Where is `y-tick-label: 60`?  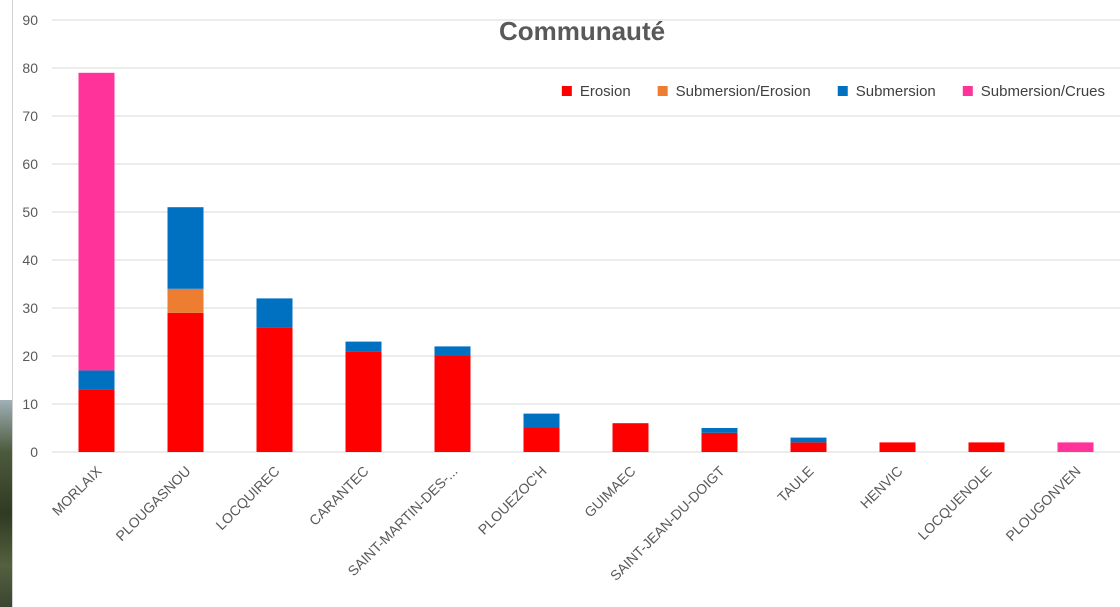 y-tick-label: 60 is located at coordinates (30, 164).